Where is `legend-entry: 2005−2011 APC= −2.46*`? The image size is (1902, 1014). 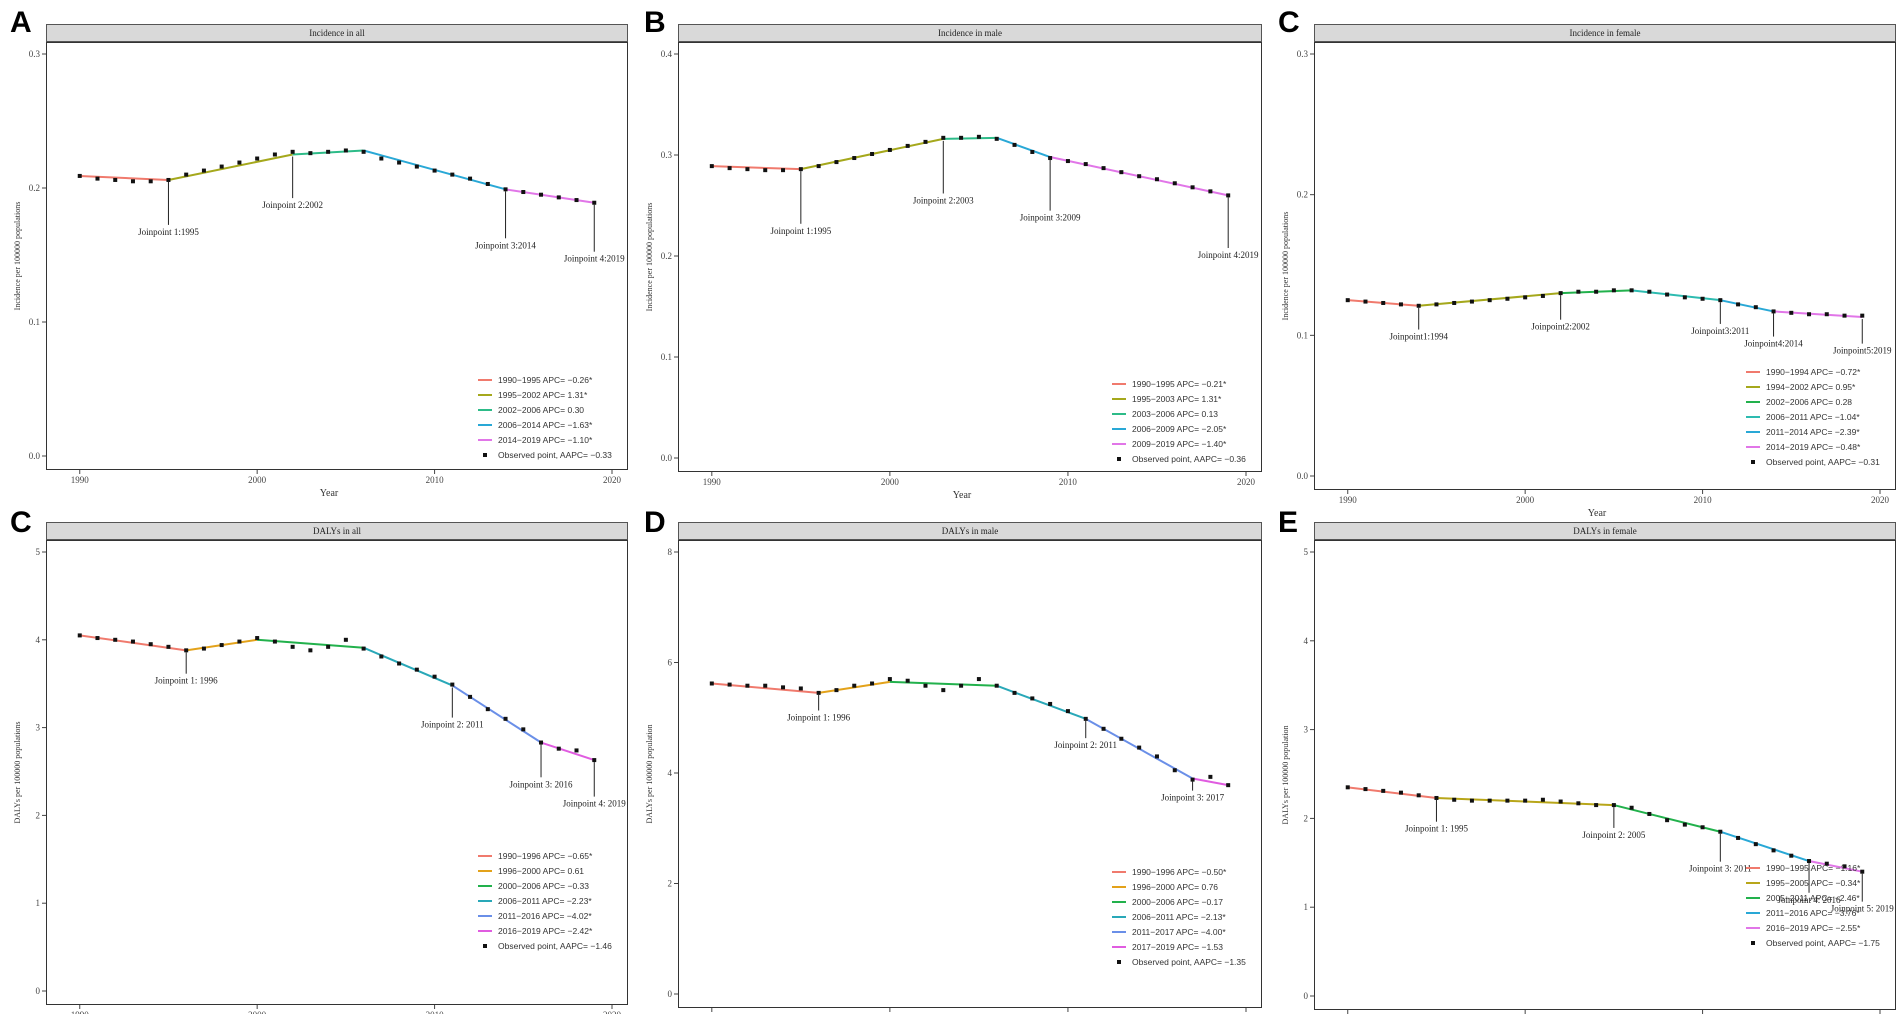 legend-entry: 2005−2011 APC= −2.46* is located at coordinates (1813, 898).